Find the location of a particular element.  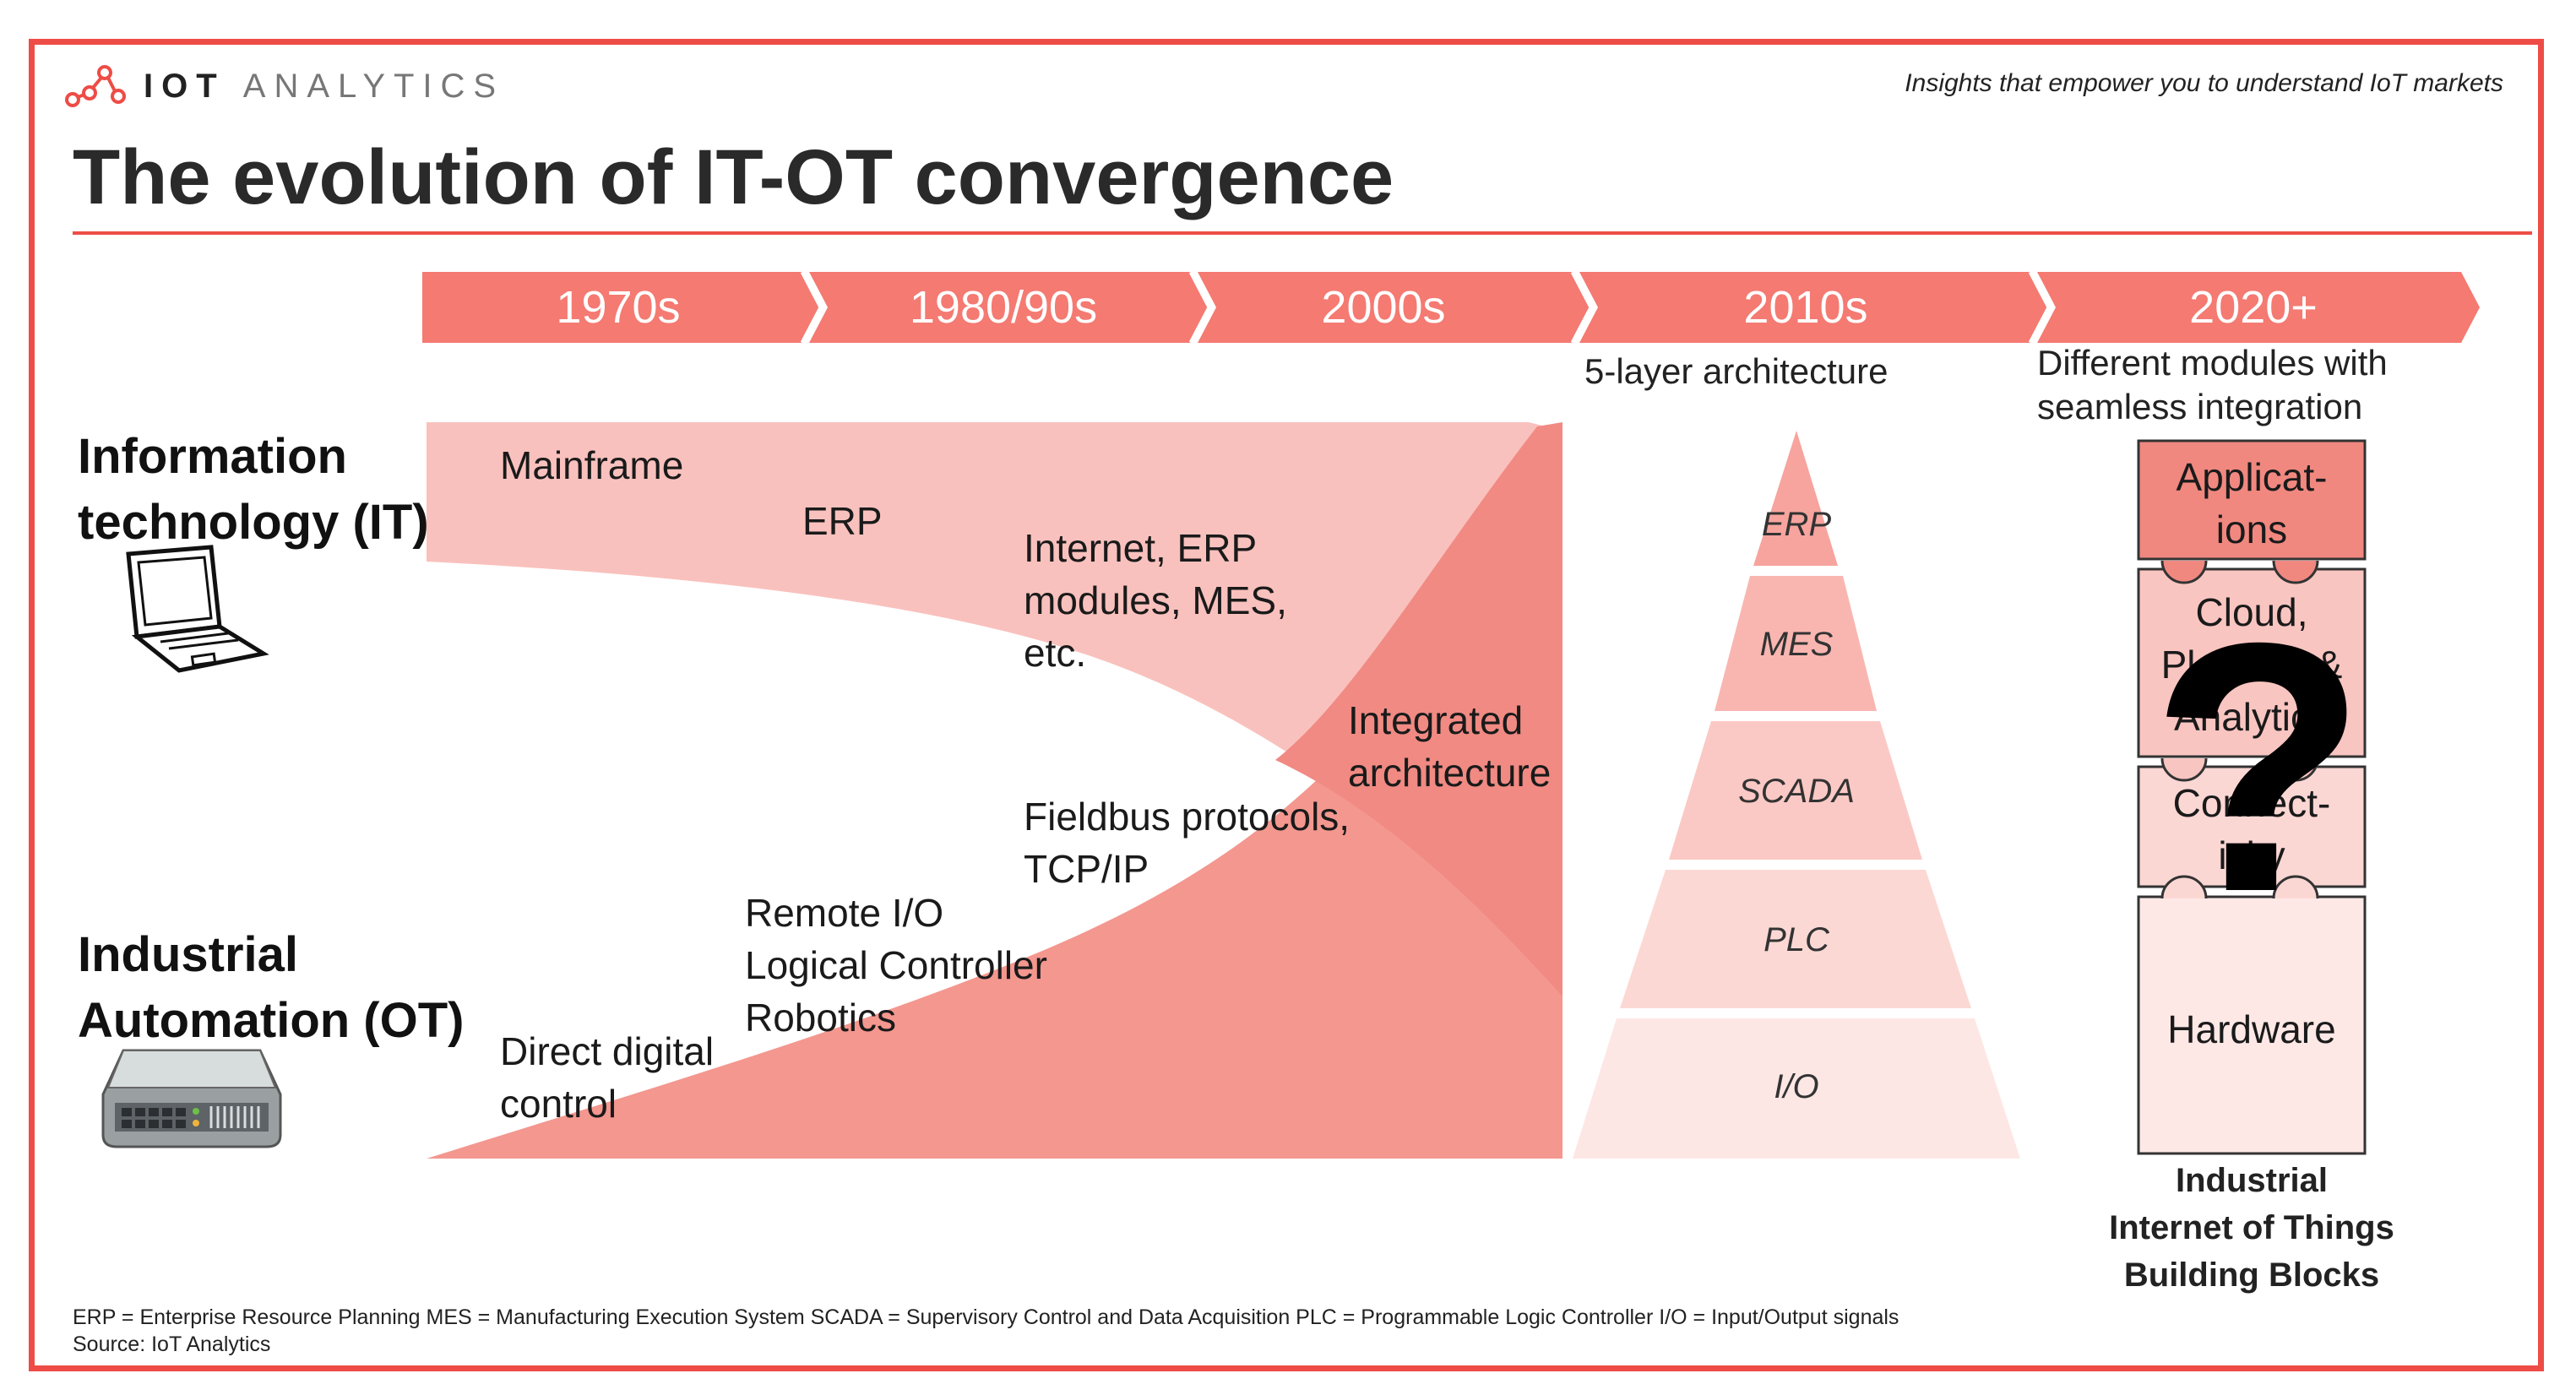

it-item-internet-line2: modules, MES, is located at coordinates (1155, 600).